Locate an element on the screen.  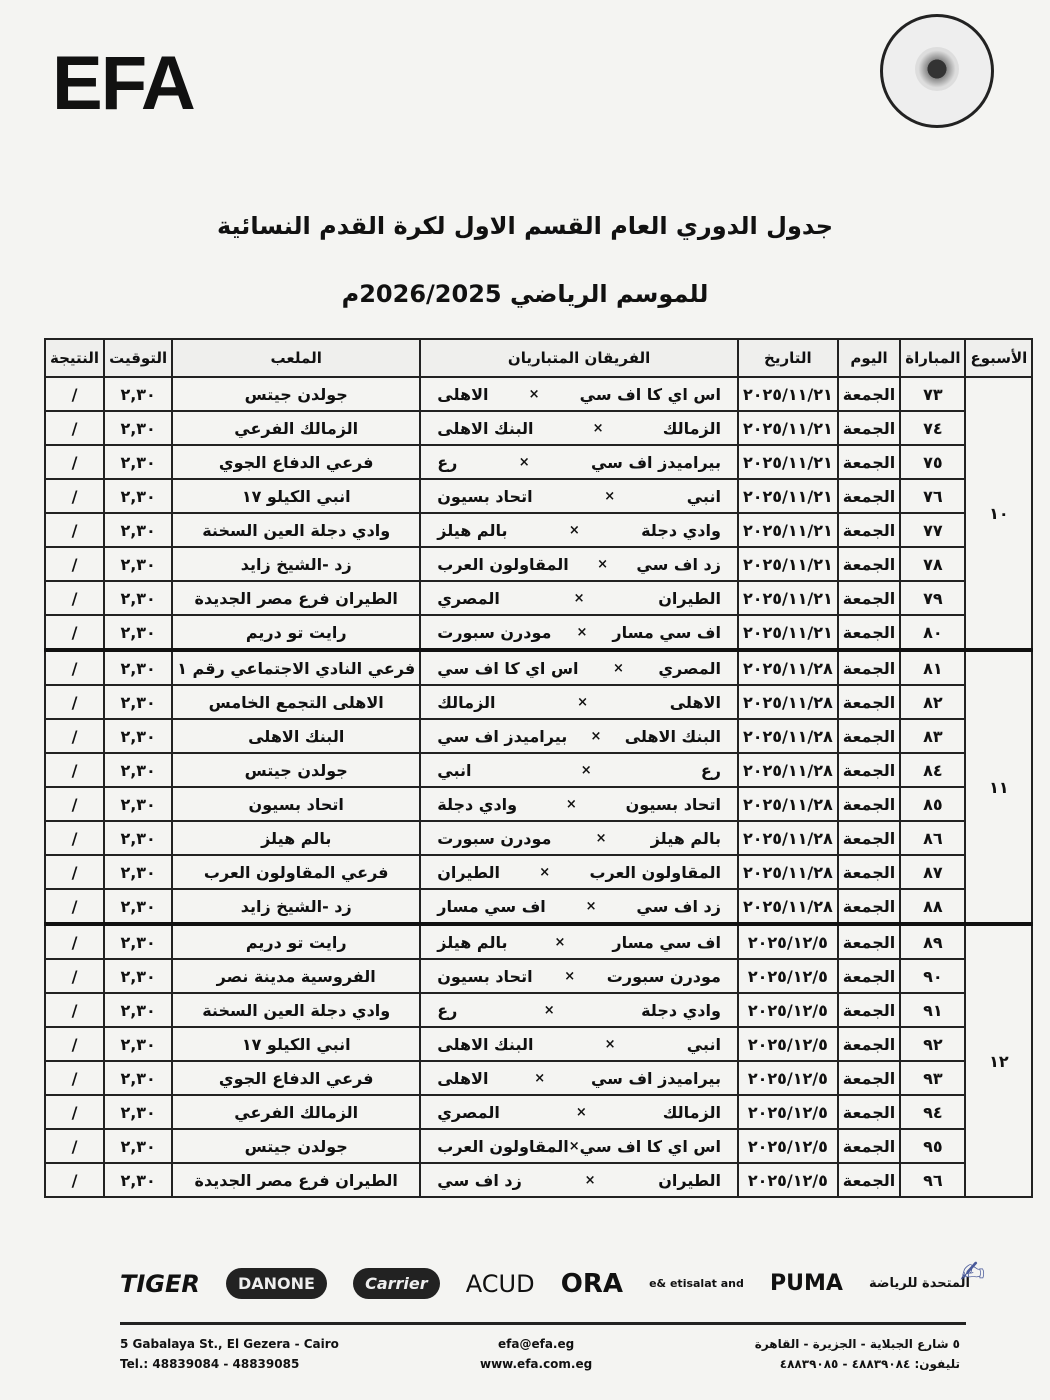
match-number: ٨٧ is located at coordinates (933, 872).